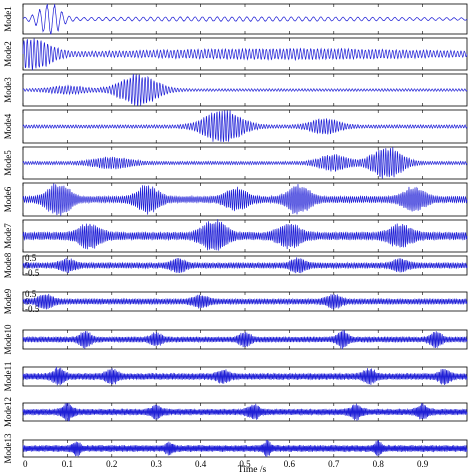  I want to click on series-line-mode2, so click(245, 54).